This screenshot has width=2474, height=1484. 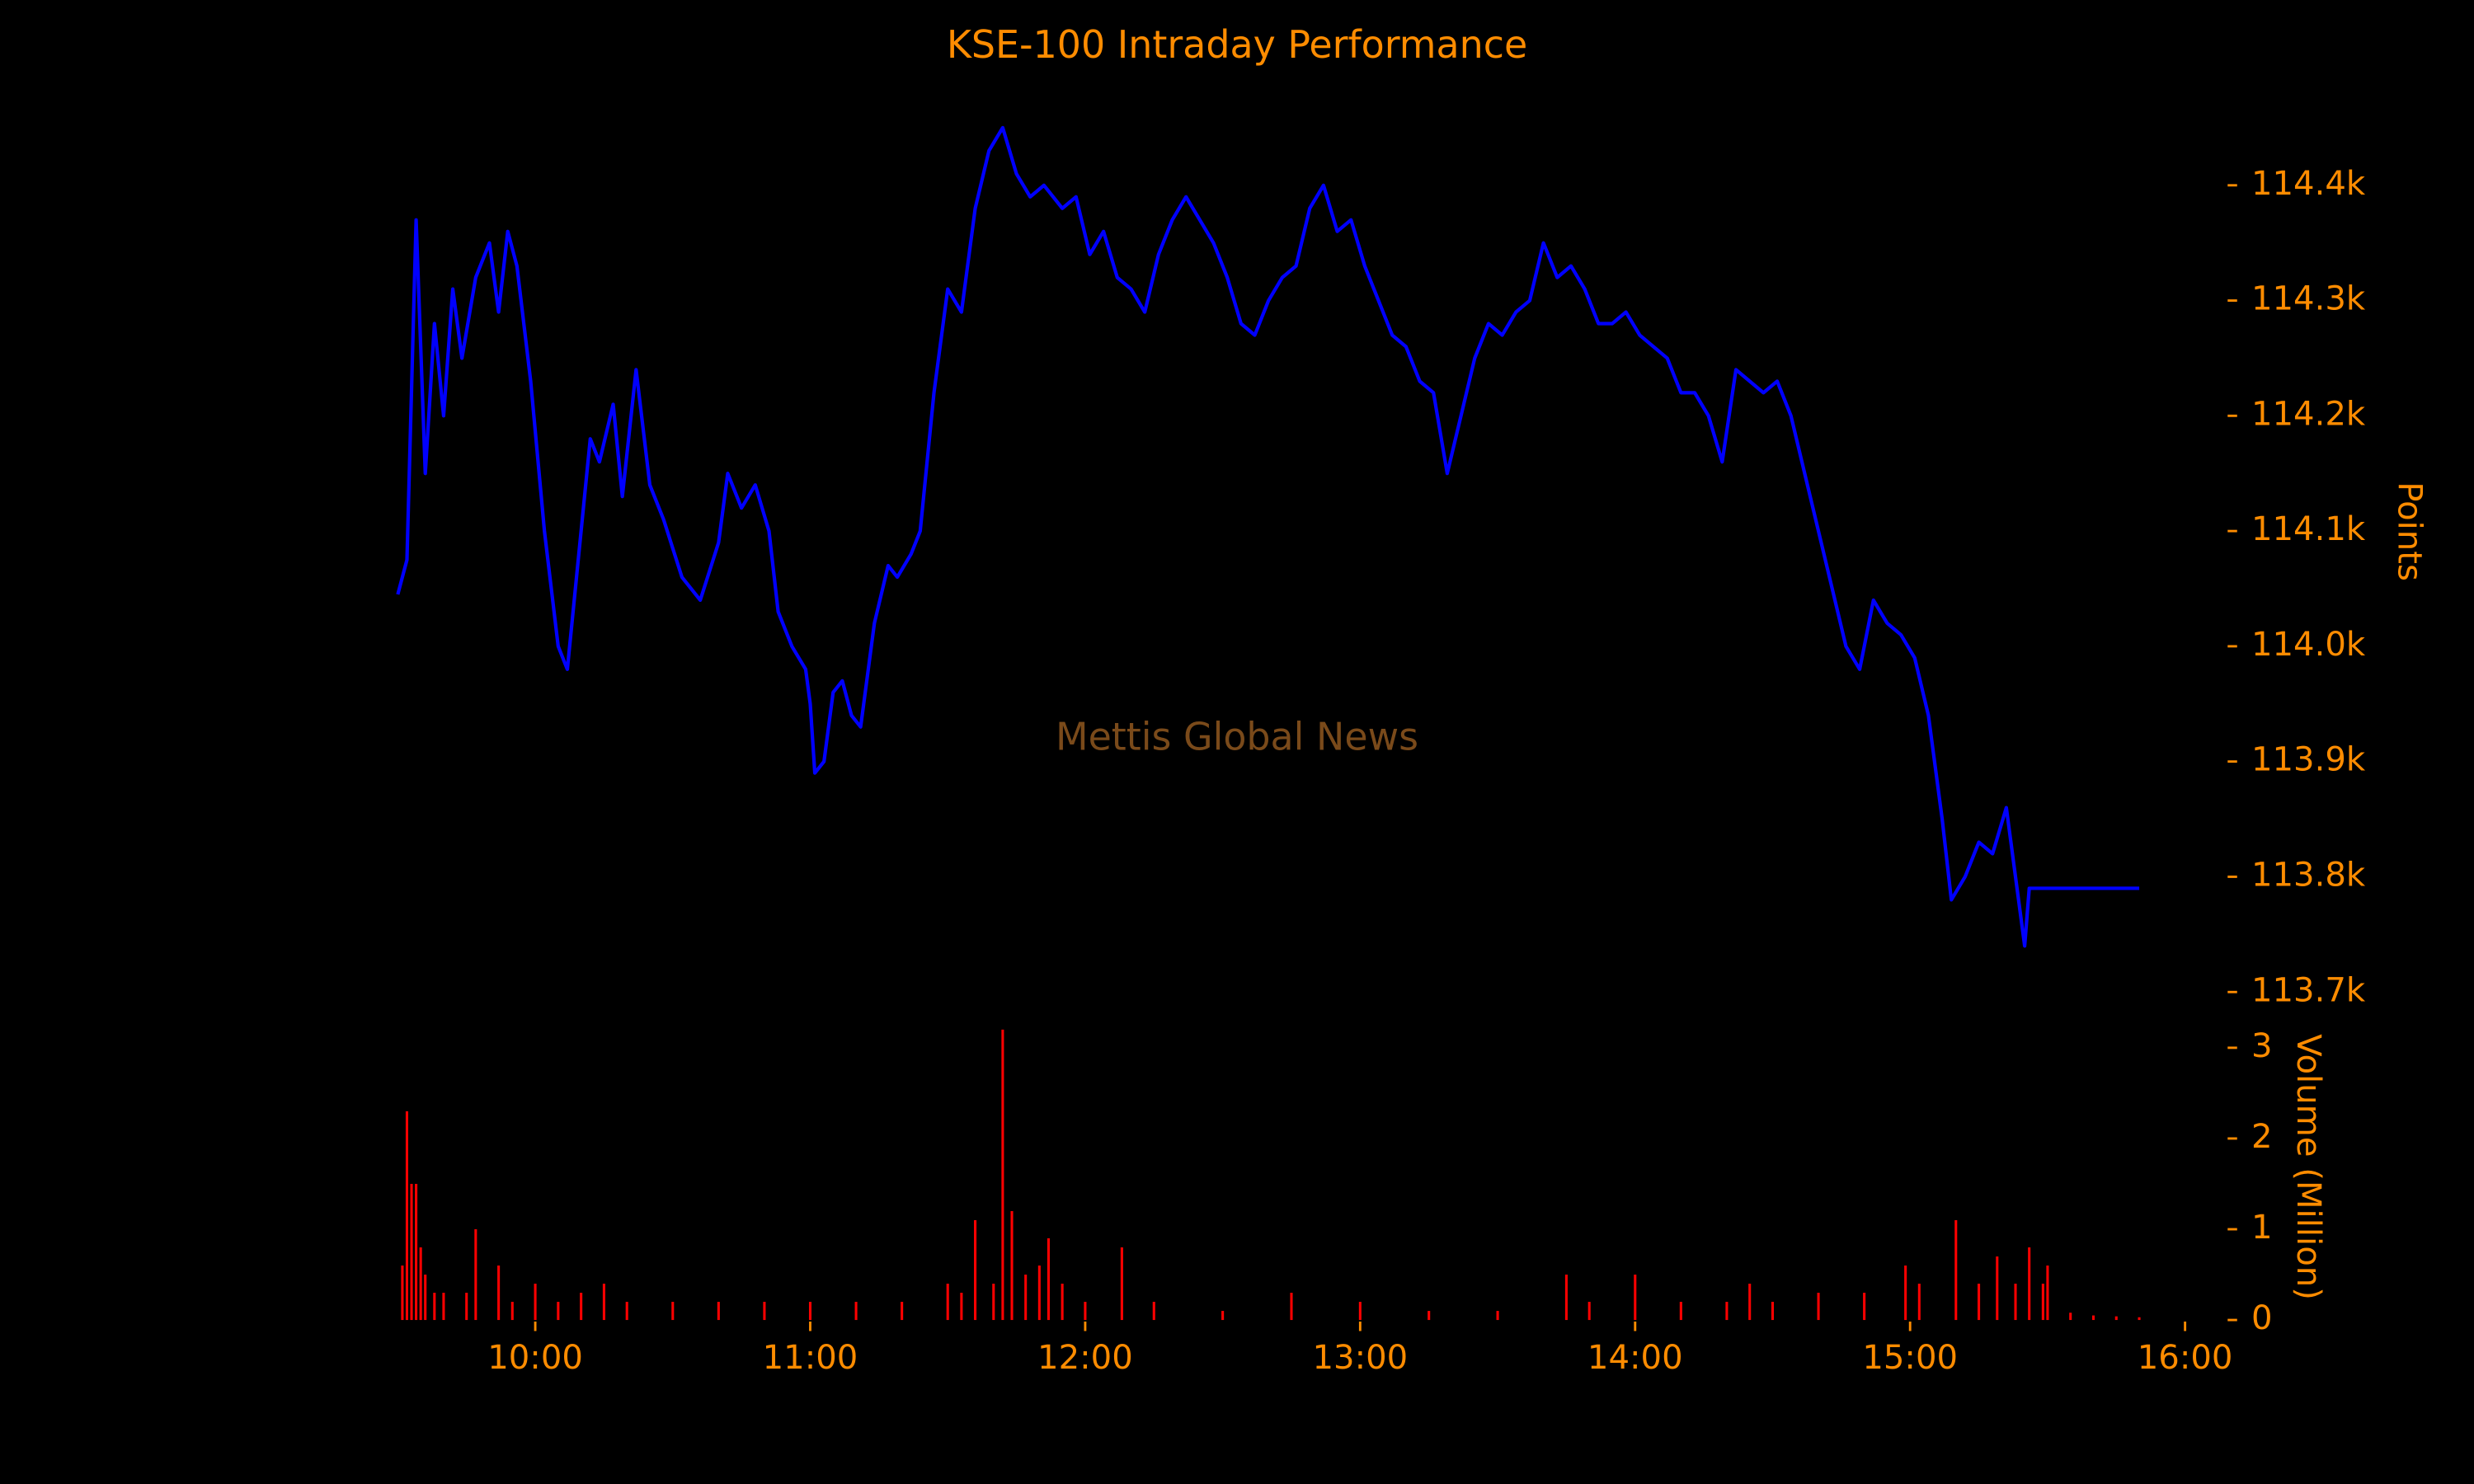 What do you see at coordinates (2262, 1046) in the screenshot?
I see `y-tick-label: 3` at bounding box center [2262, 1046].